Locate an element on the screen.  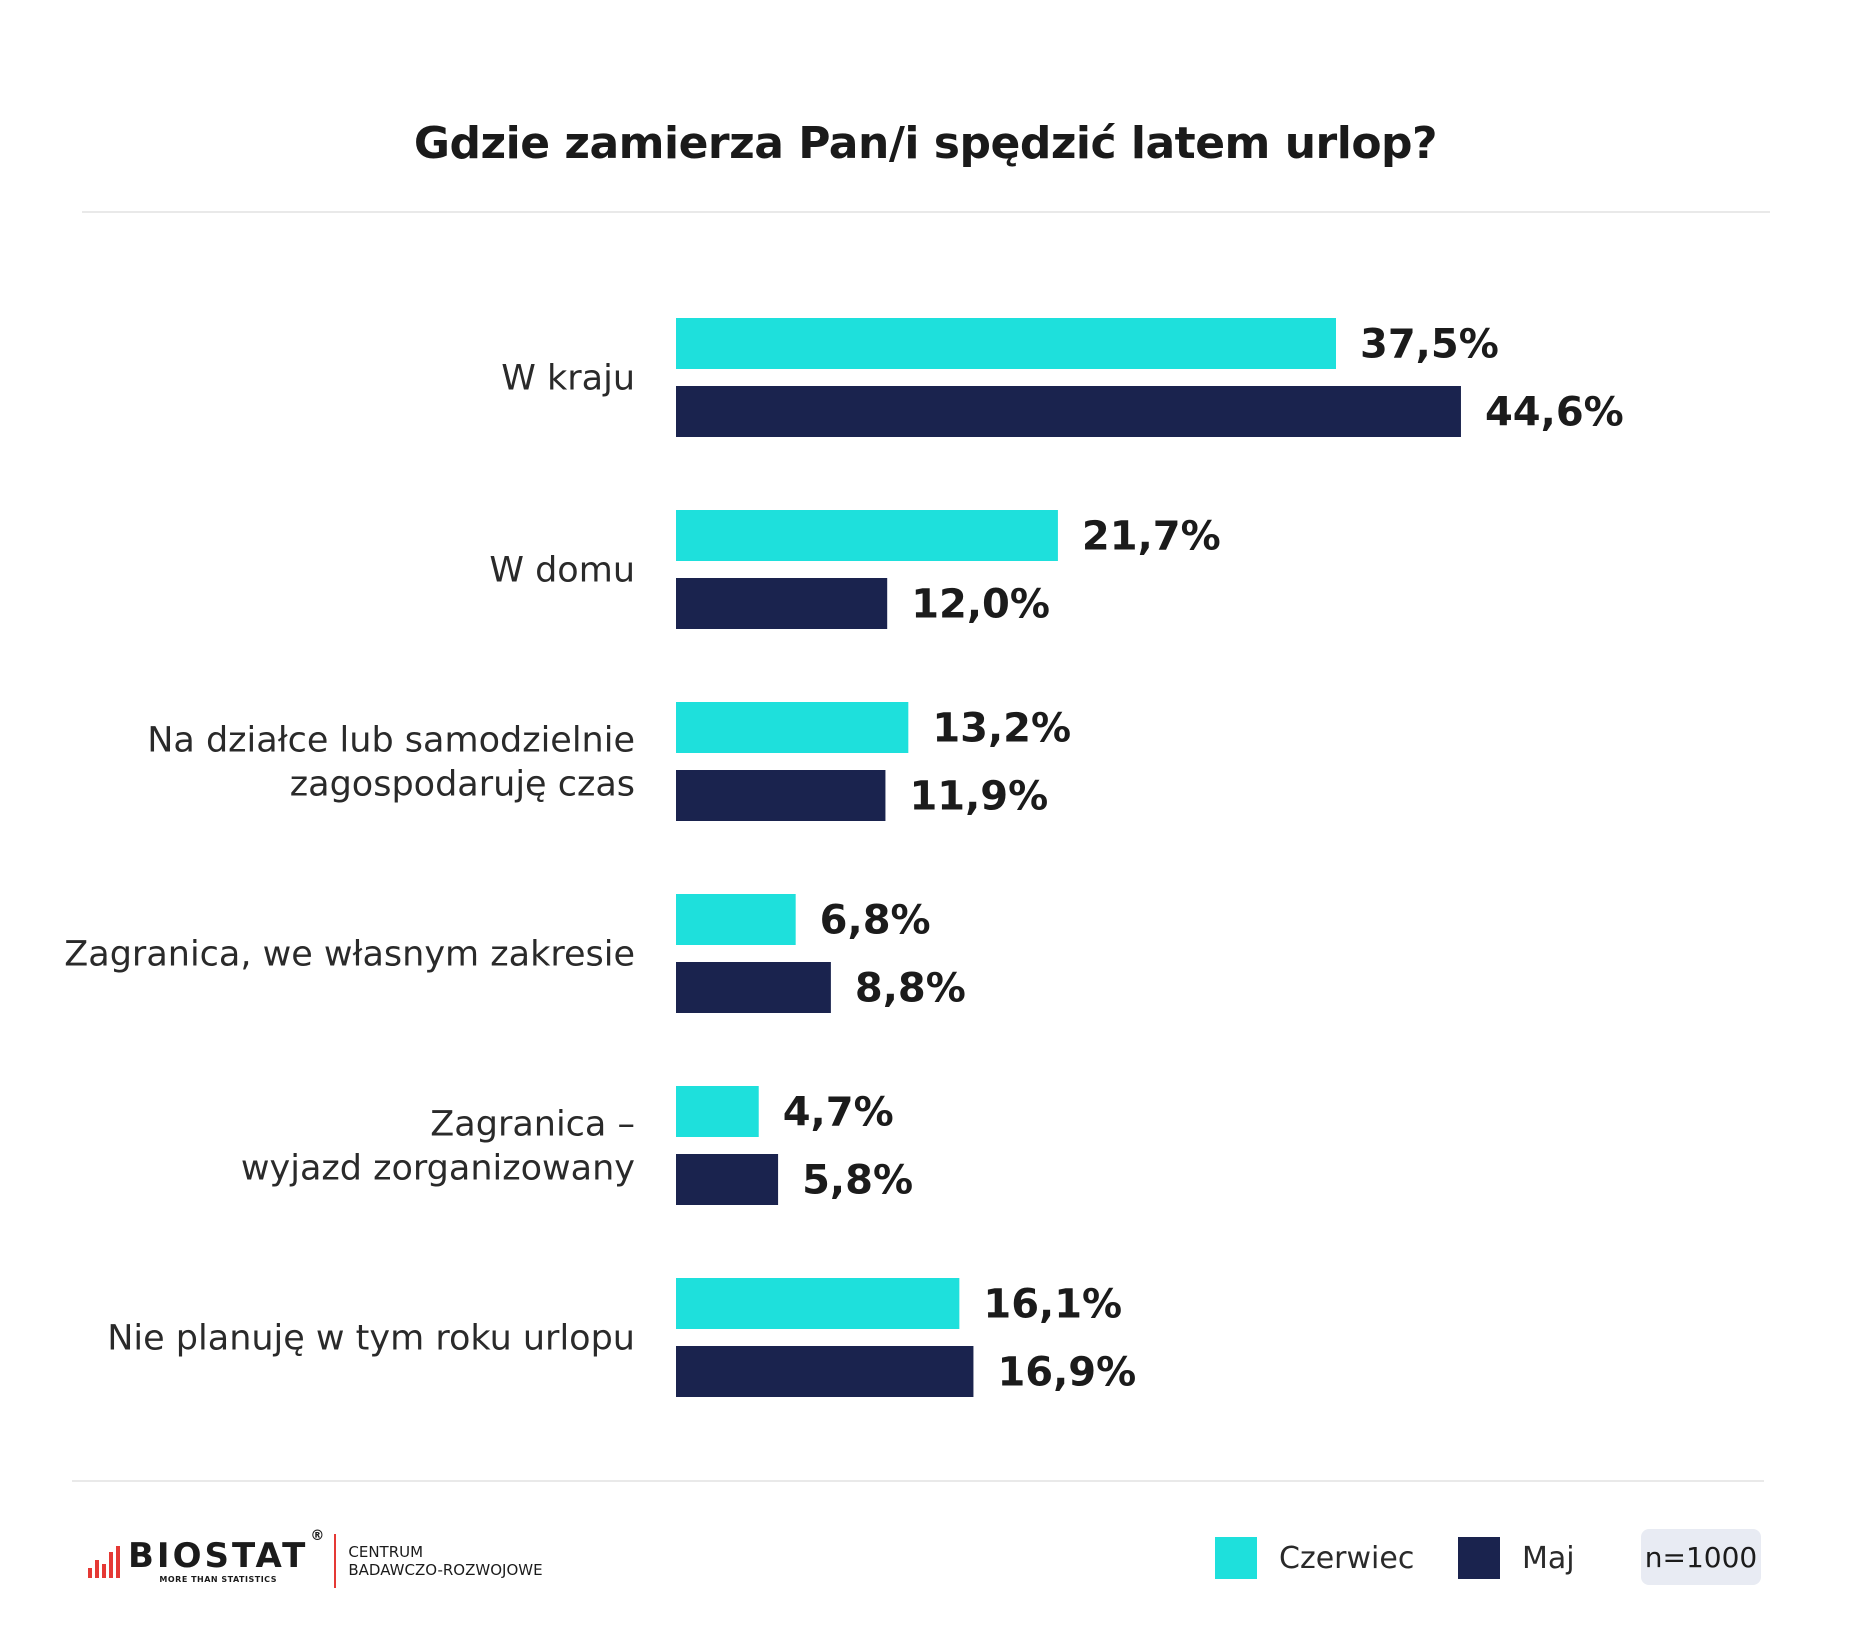
value-label-maj: 44,6% is located at coordinates (1554, 413).